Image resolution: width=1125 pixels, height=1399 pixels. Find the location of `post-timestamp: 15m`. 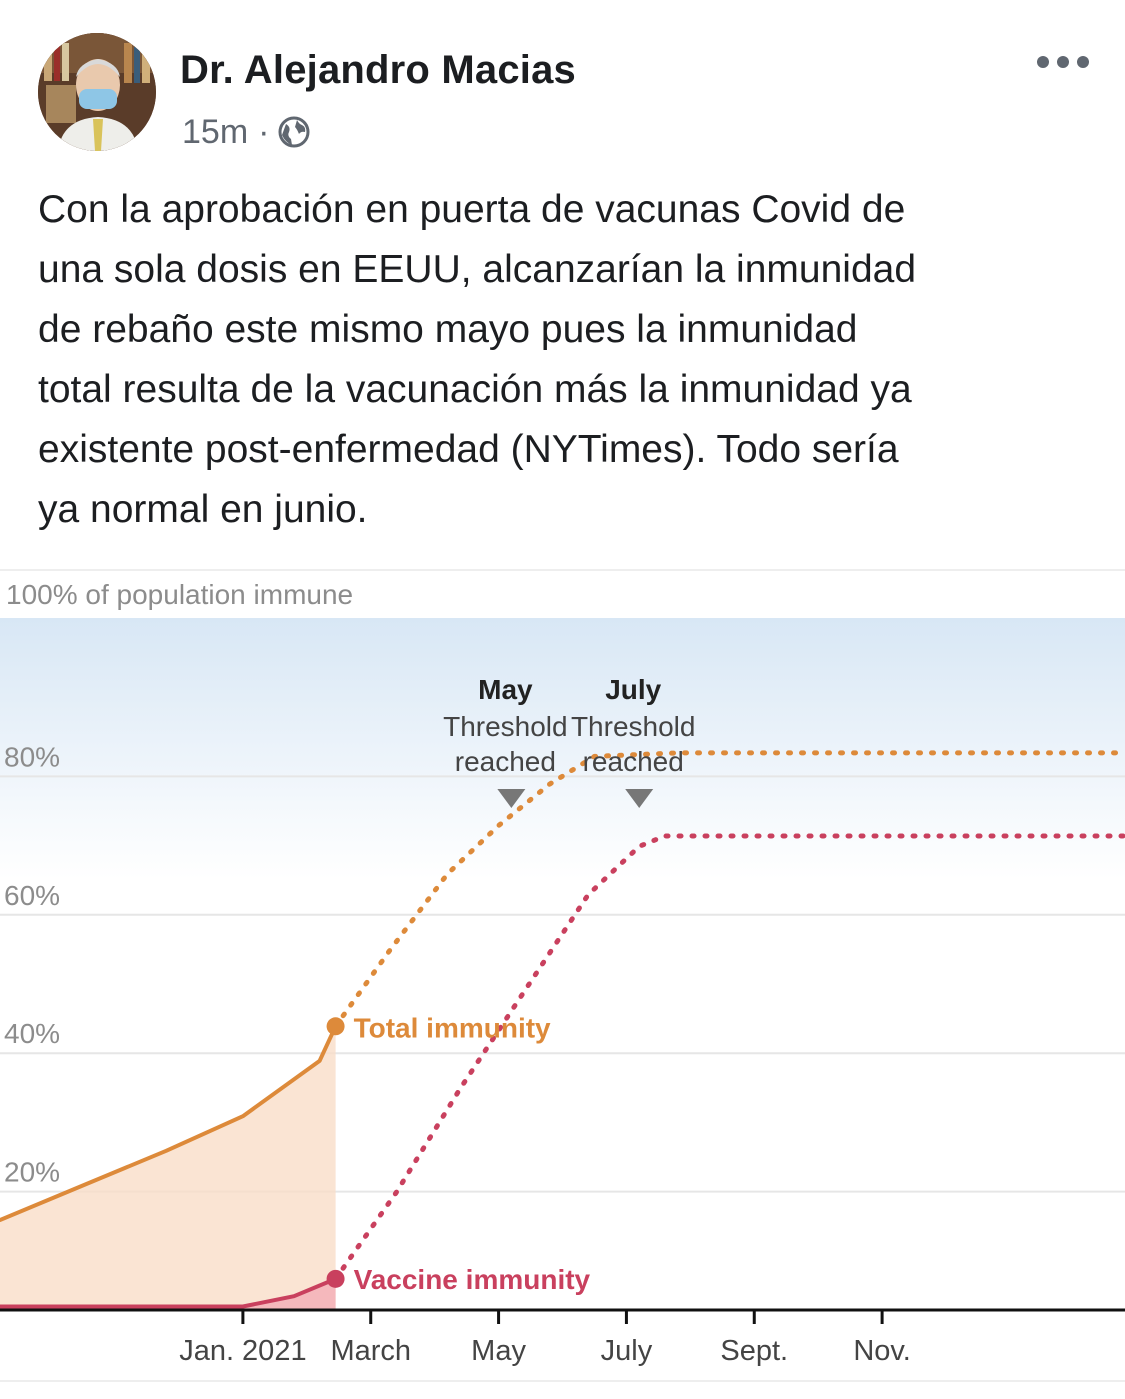

post-timestamp: 15m is located at coordinates (215, 131).